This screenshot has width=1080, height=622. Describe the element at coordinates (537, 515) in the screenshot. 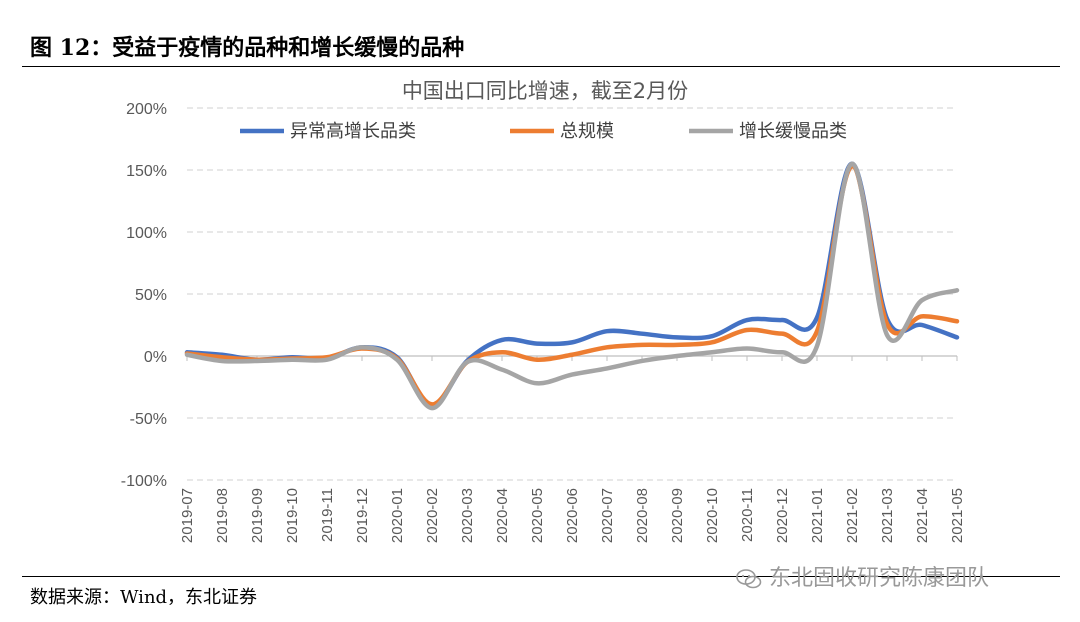

I see `x-tick-label: 2020-05` at that location.